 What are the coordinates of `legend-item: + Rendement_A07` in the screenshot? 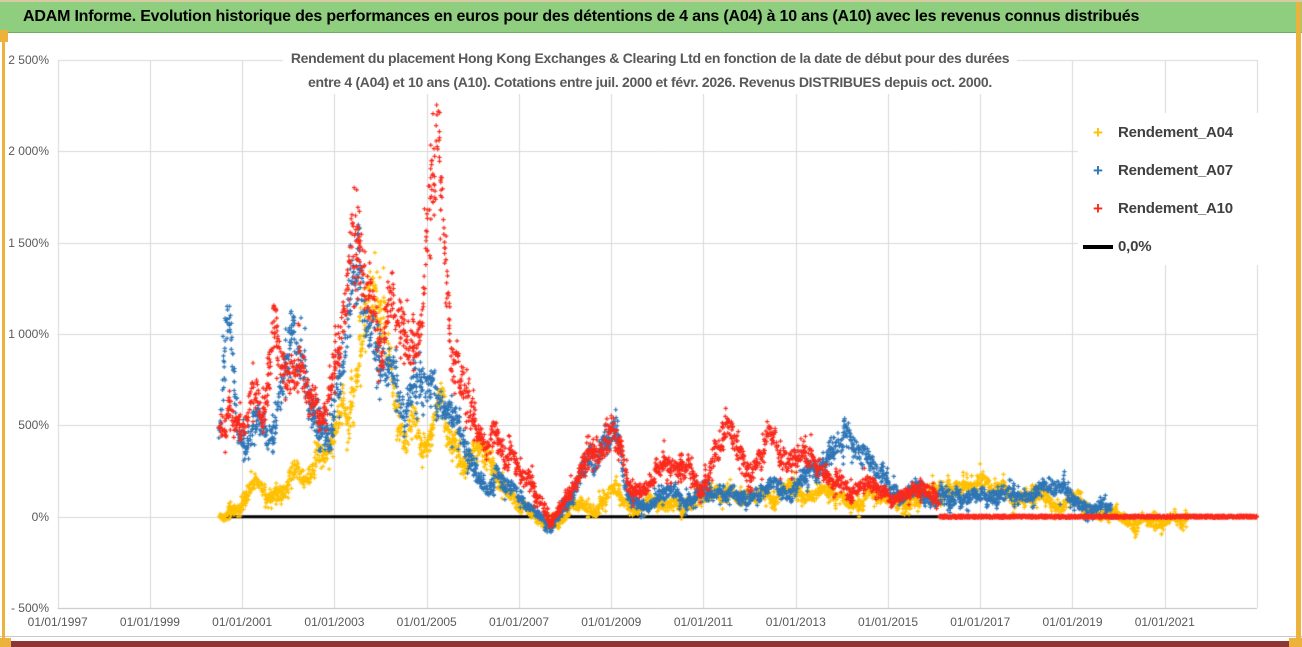 It's located at (1187, 170).